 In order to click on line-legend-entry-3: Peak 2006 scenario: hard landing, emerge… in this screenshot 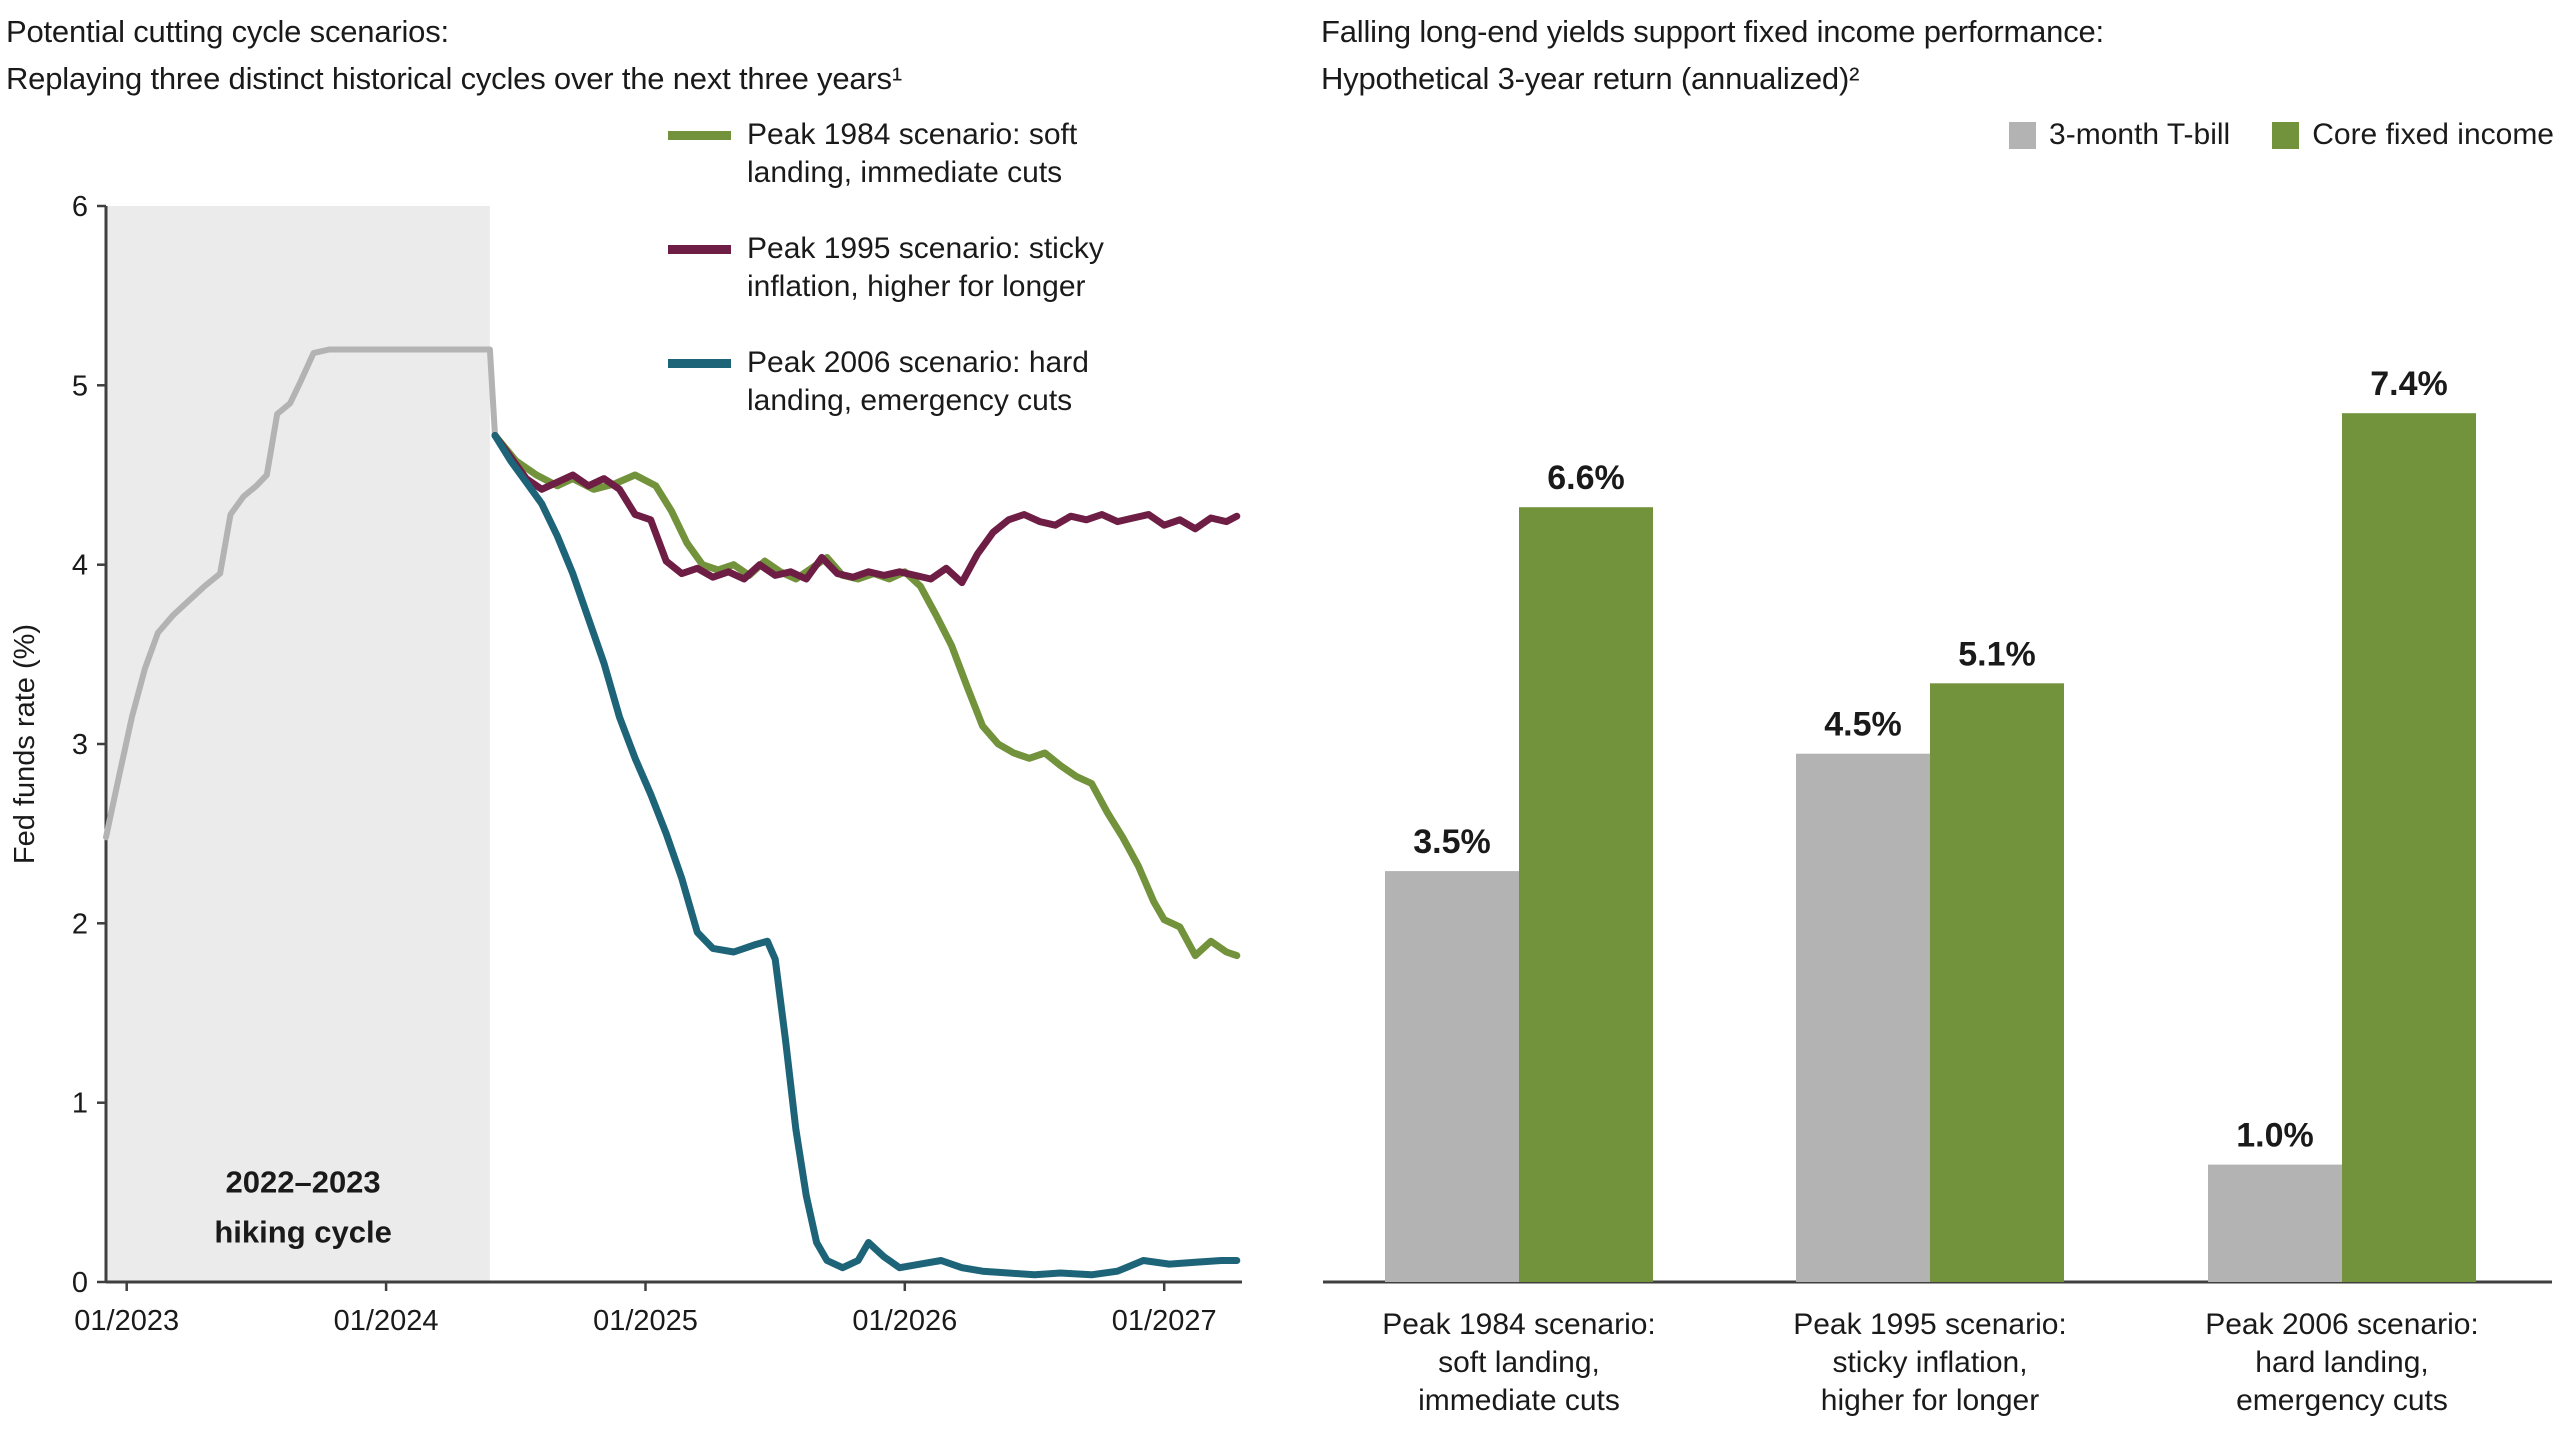, I will do `click(908, 382)`.